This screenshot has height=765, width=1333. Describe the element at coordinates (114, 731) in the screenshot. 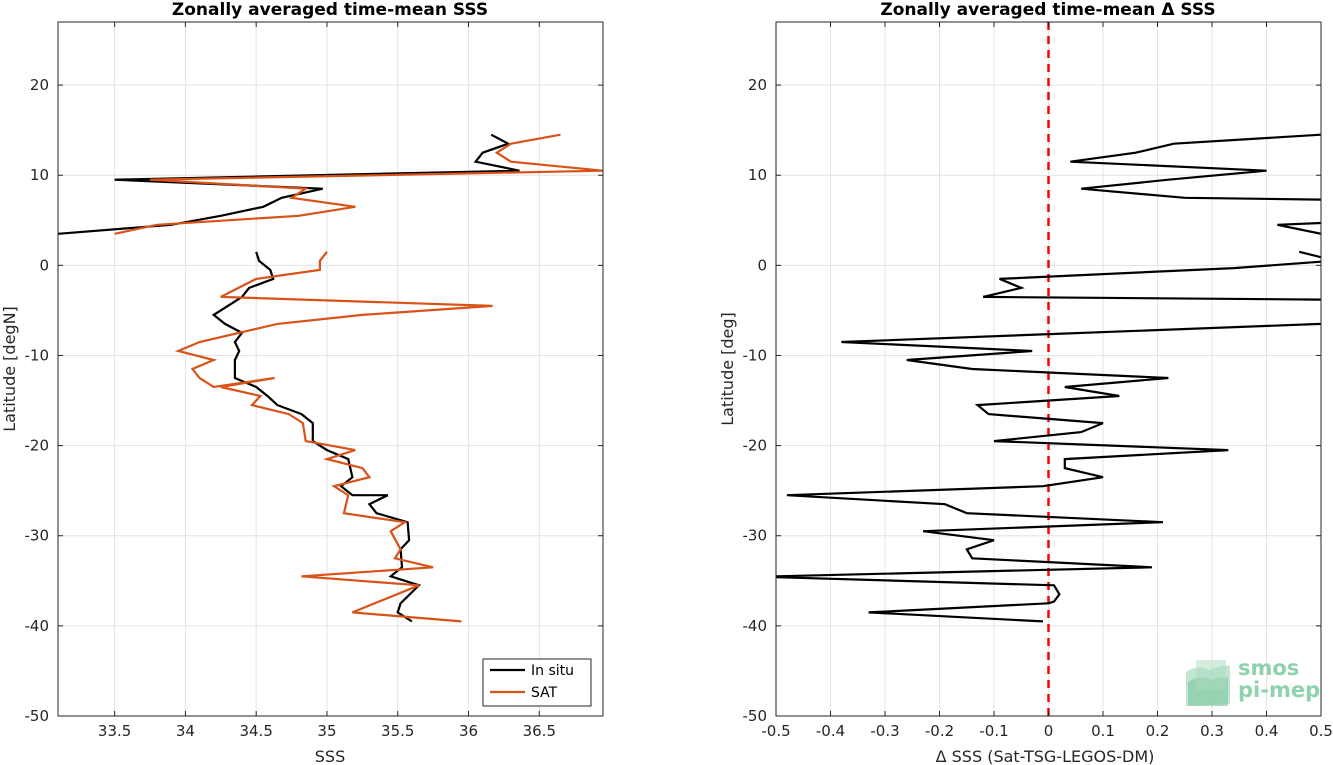

I see `chart-left-xtick-label: 33.5` at that location.